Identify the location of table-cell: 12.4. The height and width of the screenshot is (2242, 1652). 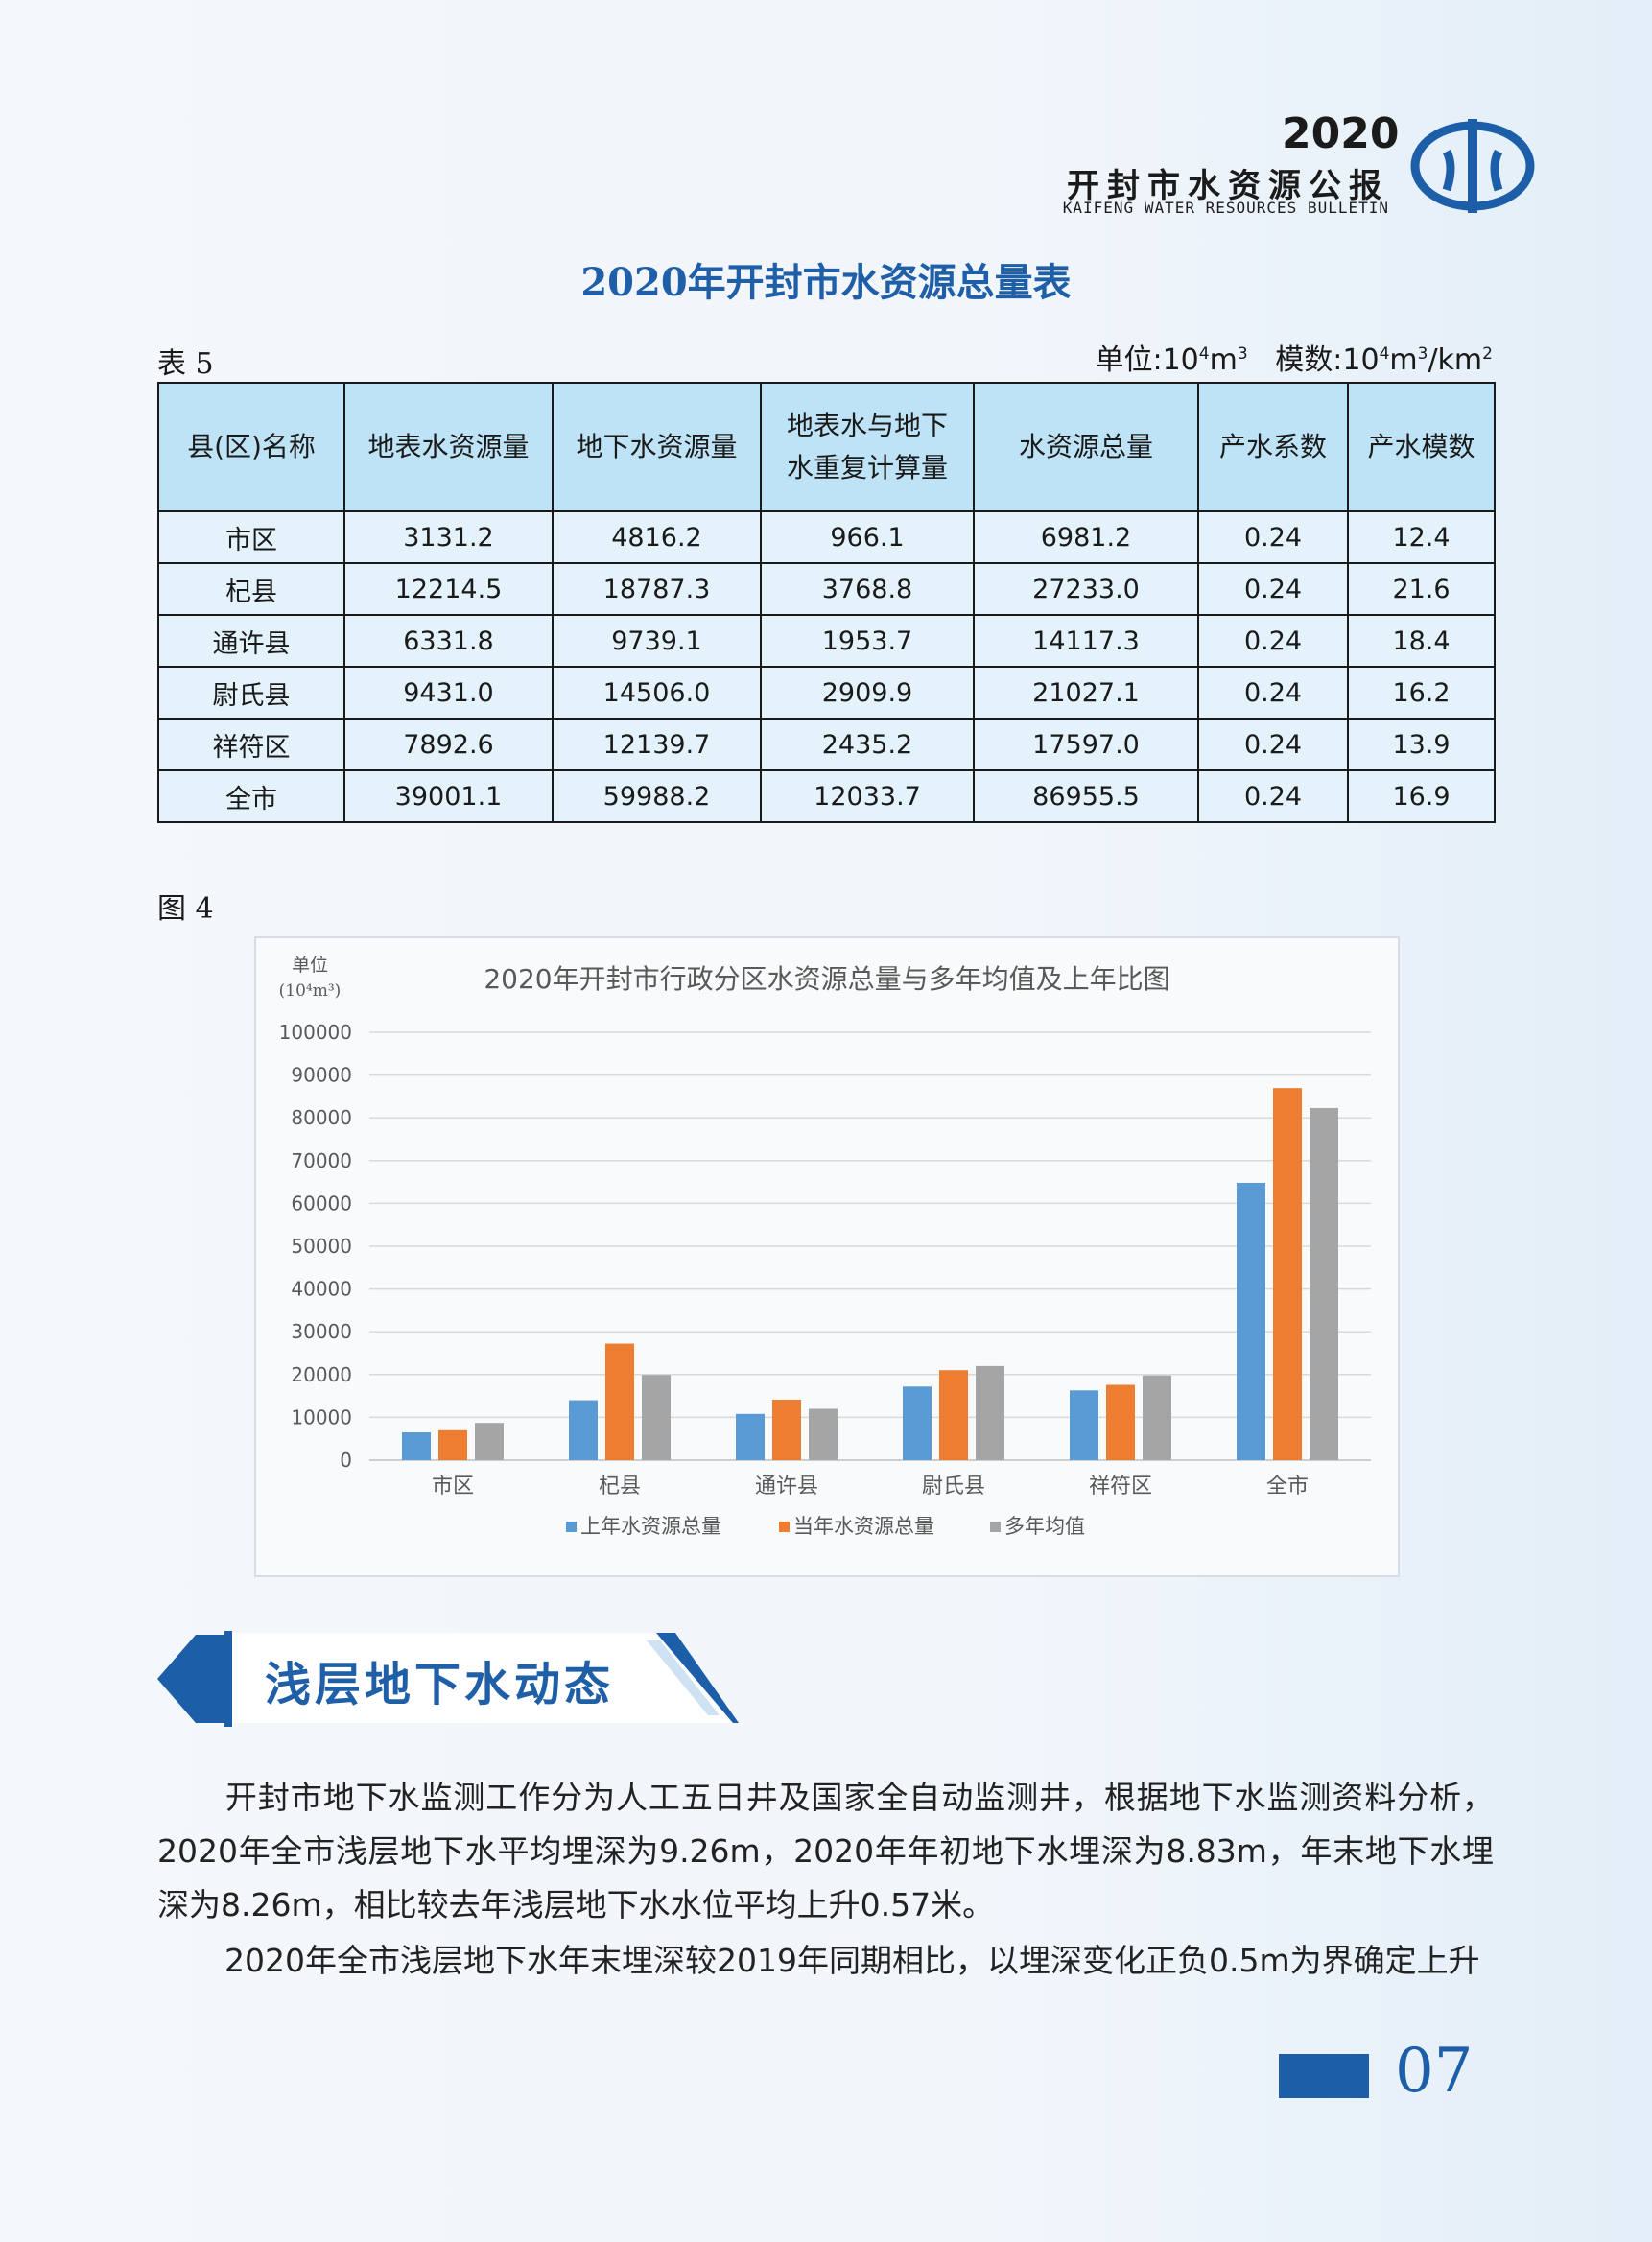
(1422, 537).